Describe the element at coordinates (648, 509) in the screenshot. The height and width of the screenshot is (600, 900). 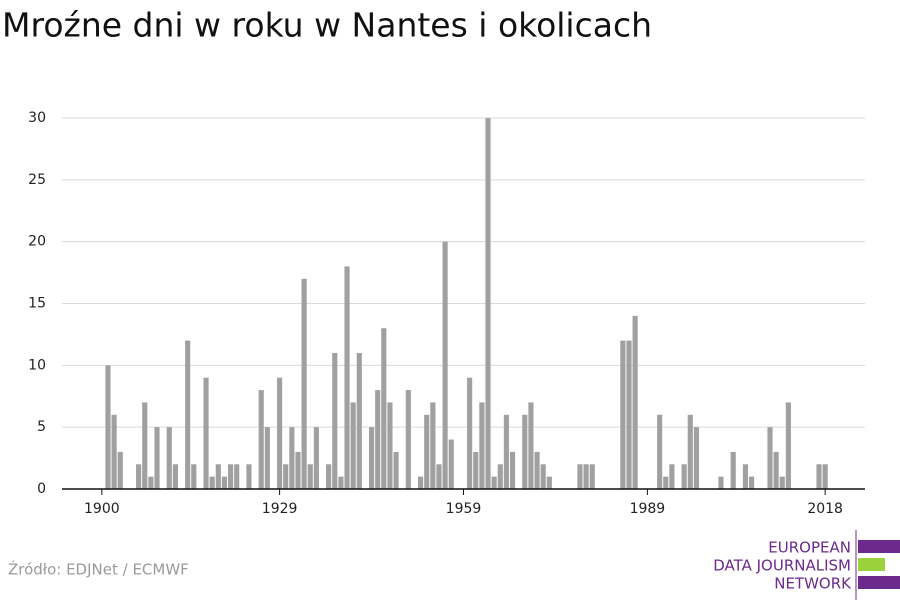
I see `x-tick-label: 1989` at that location.